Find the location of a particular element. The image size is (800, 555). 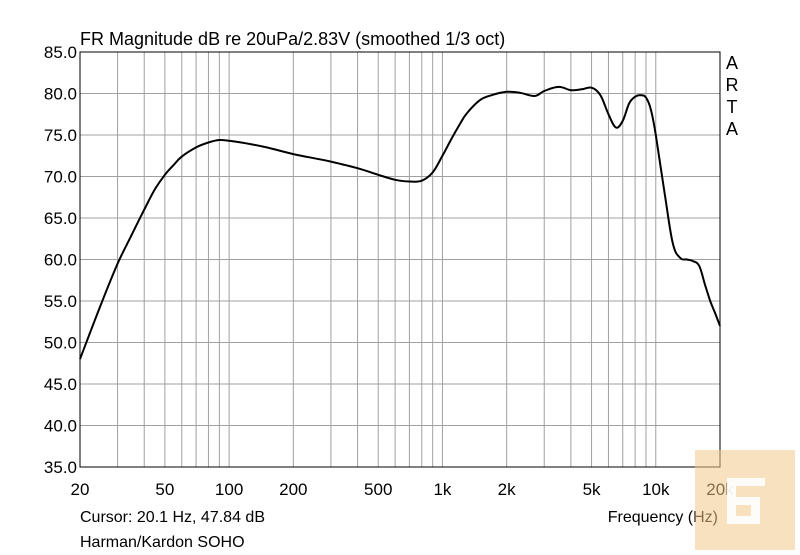

y-tick-label: 70.0 is located at coordinates (60, 177).